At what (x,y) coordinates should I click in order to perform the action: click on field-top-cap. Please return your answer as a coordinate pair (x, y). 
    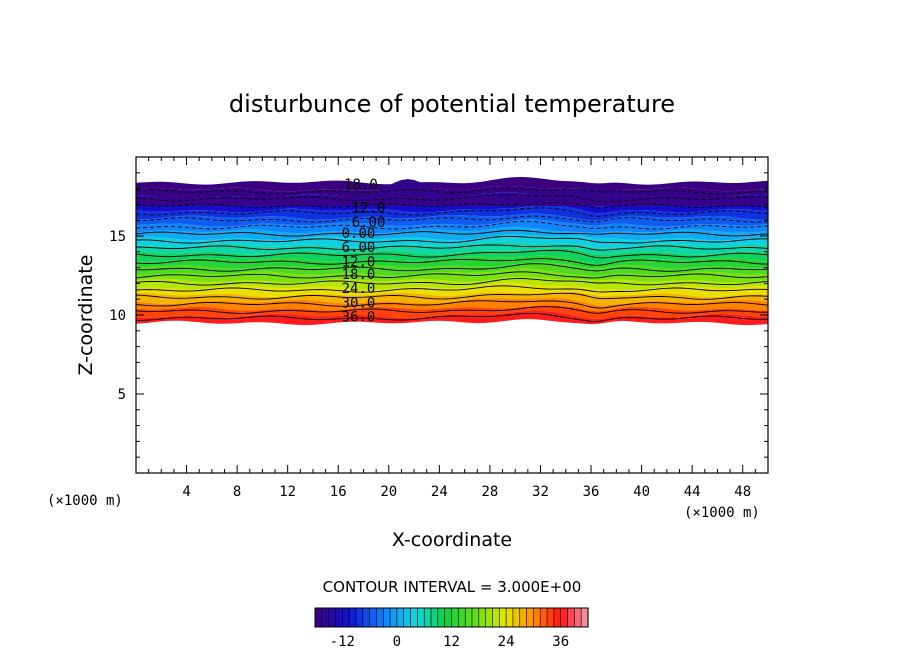
    Looking at the image, I should click on (452, 192).